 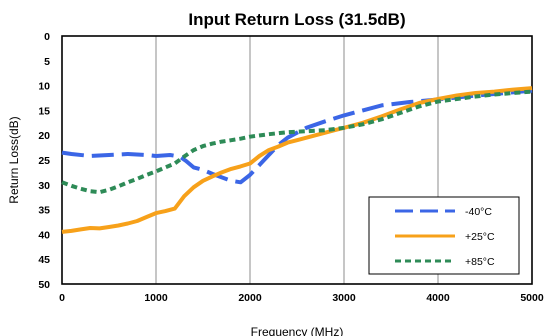 What do you see at coordinates (444, 235) in the screenshot?
I see `legend: -40°C +25°C +85°C` at bounding box center [444, 235].